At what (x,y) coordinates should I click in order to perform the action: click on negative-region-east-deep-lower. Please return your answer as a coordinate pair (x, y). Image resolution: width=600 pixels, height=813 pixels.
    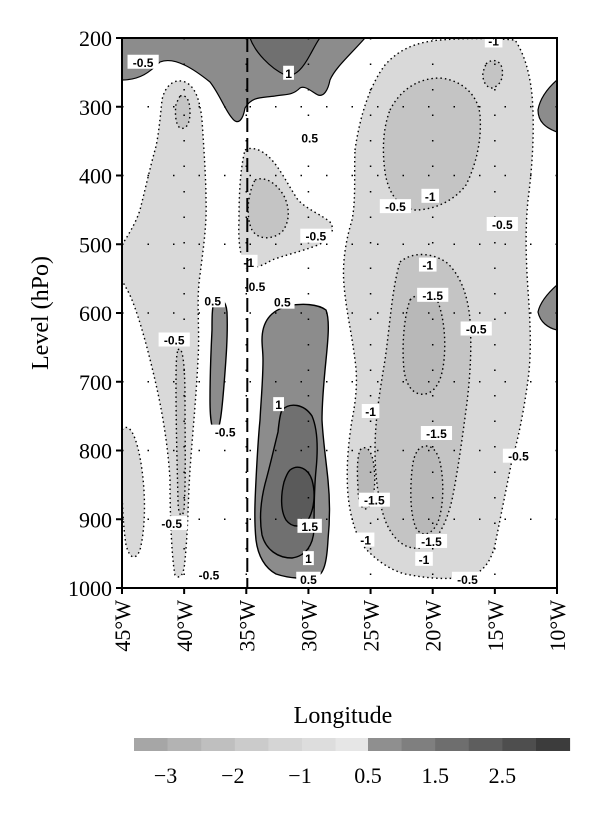
    Looking at the image, I should click on (427, 490).